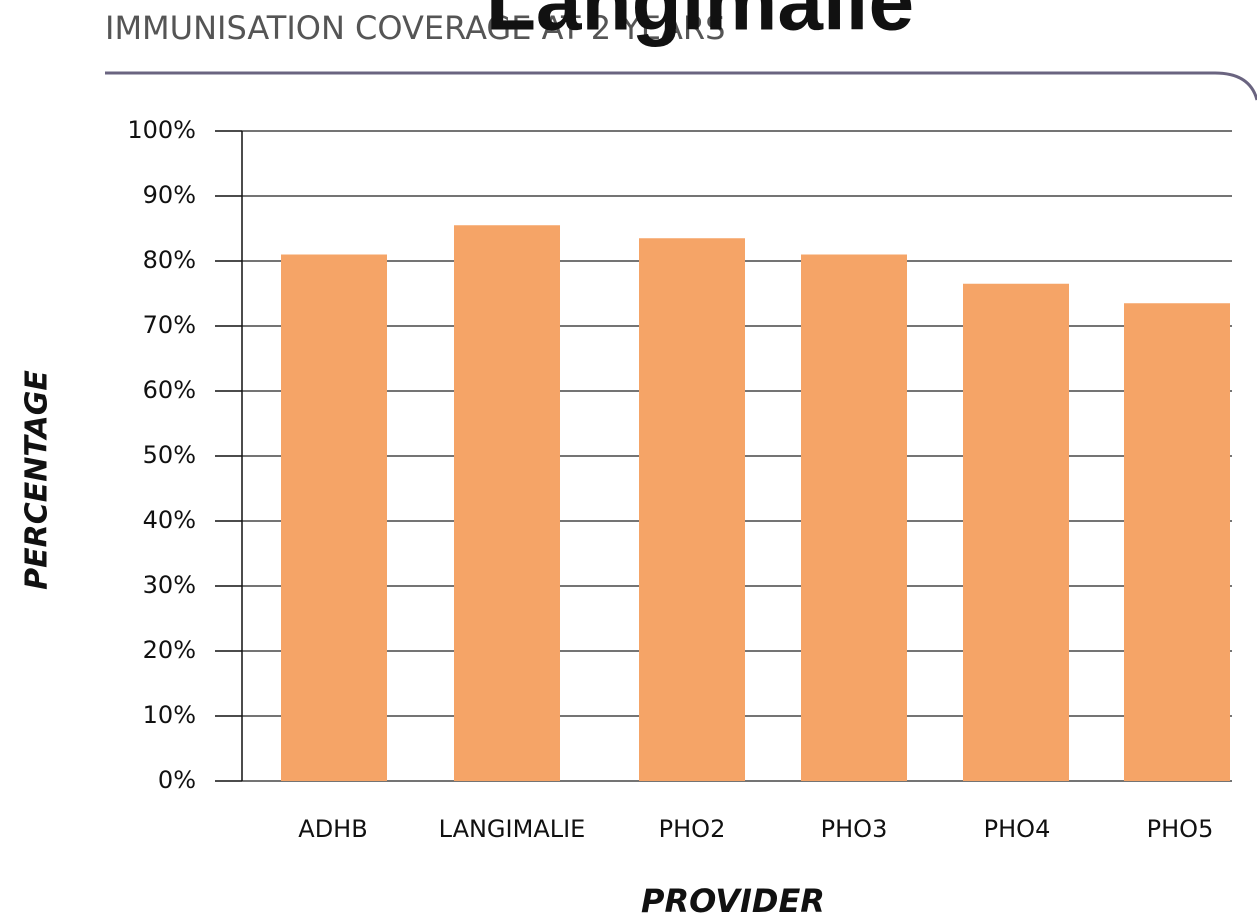 The height and width of the screenshot is (920, 1257). Describe the element at coordinates (854, 829) in the screenshot. I see `x-tick-label: PHO3` at that location.